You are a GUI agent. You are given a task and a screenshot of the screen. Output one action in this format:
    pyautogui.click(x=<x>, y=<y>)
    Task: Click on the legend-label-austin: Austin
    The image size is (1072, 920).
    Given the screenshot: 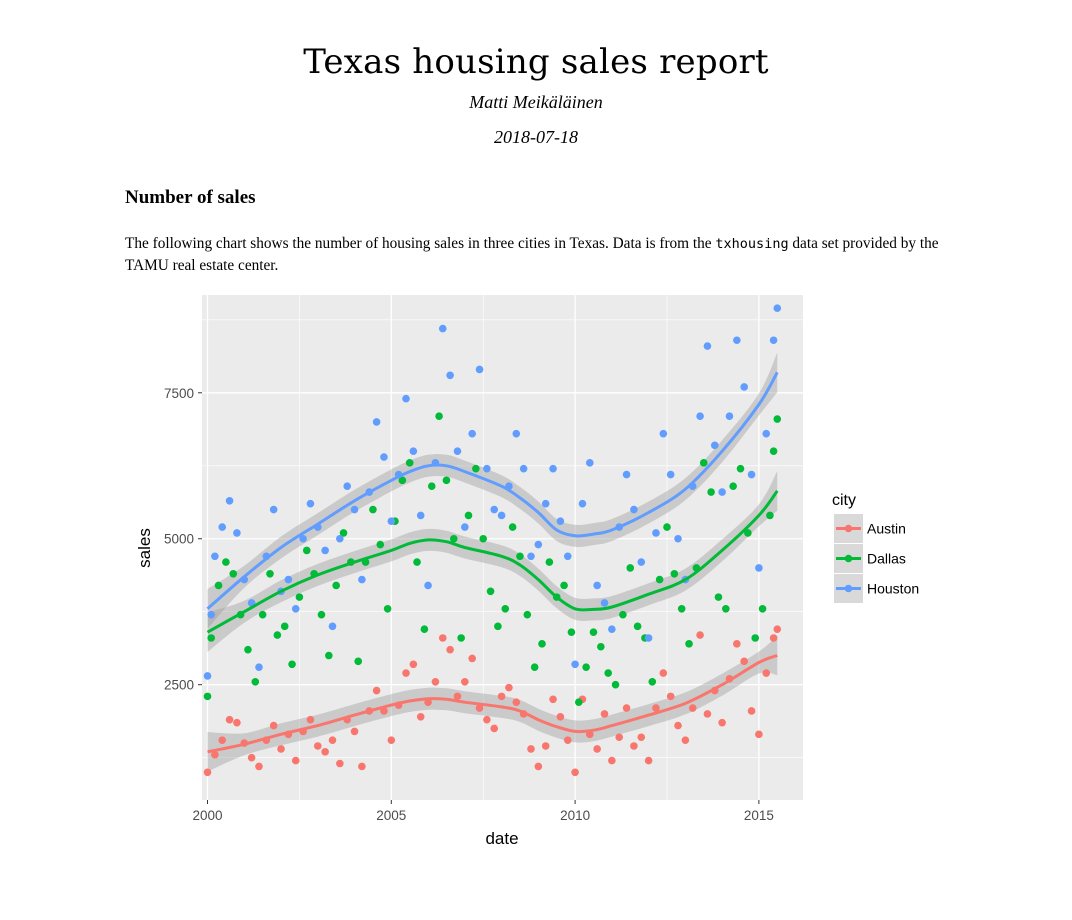 What is the action you would take?
    pyautogui.click(x=886, y=529)
    